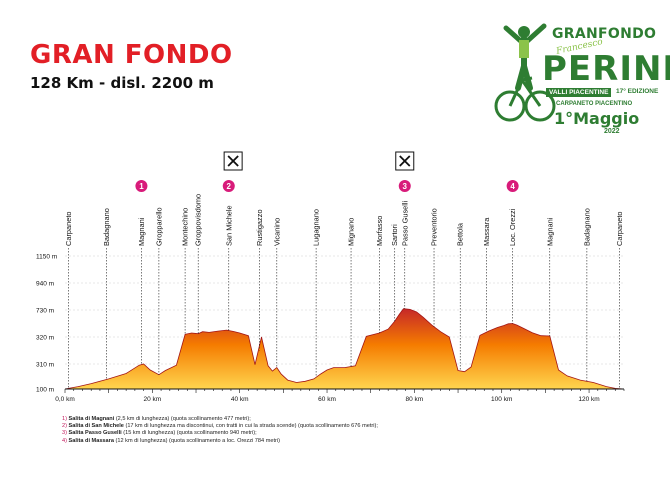  What do you see at coordinates (131, 55) in the screenshot?
I see `page-title: GRAN FONDO` at bounding box center [131, 55].